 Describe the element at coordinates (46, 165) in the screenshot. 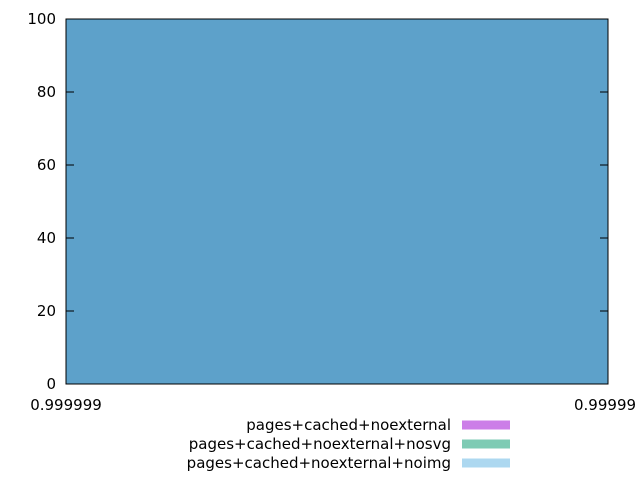

I see `y-tick-label: 60` at that location.